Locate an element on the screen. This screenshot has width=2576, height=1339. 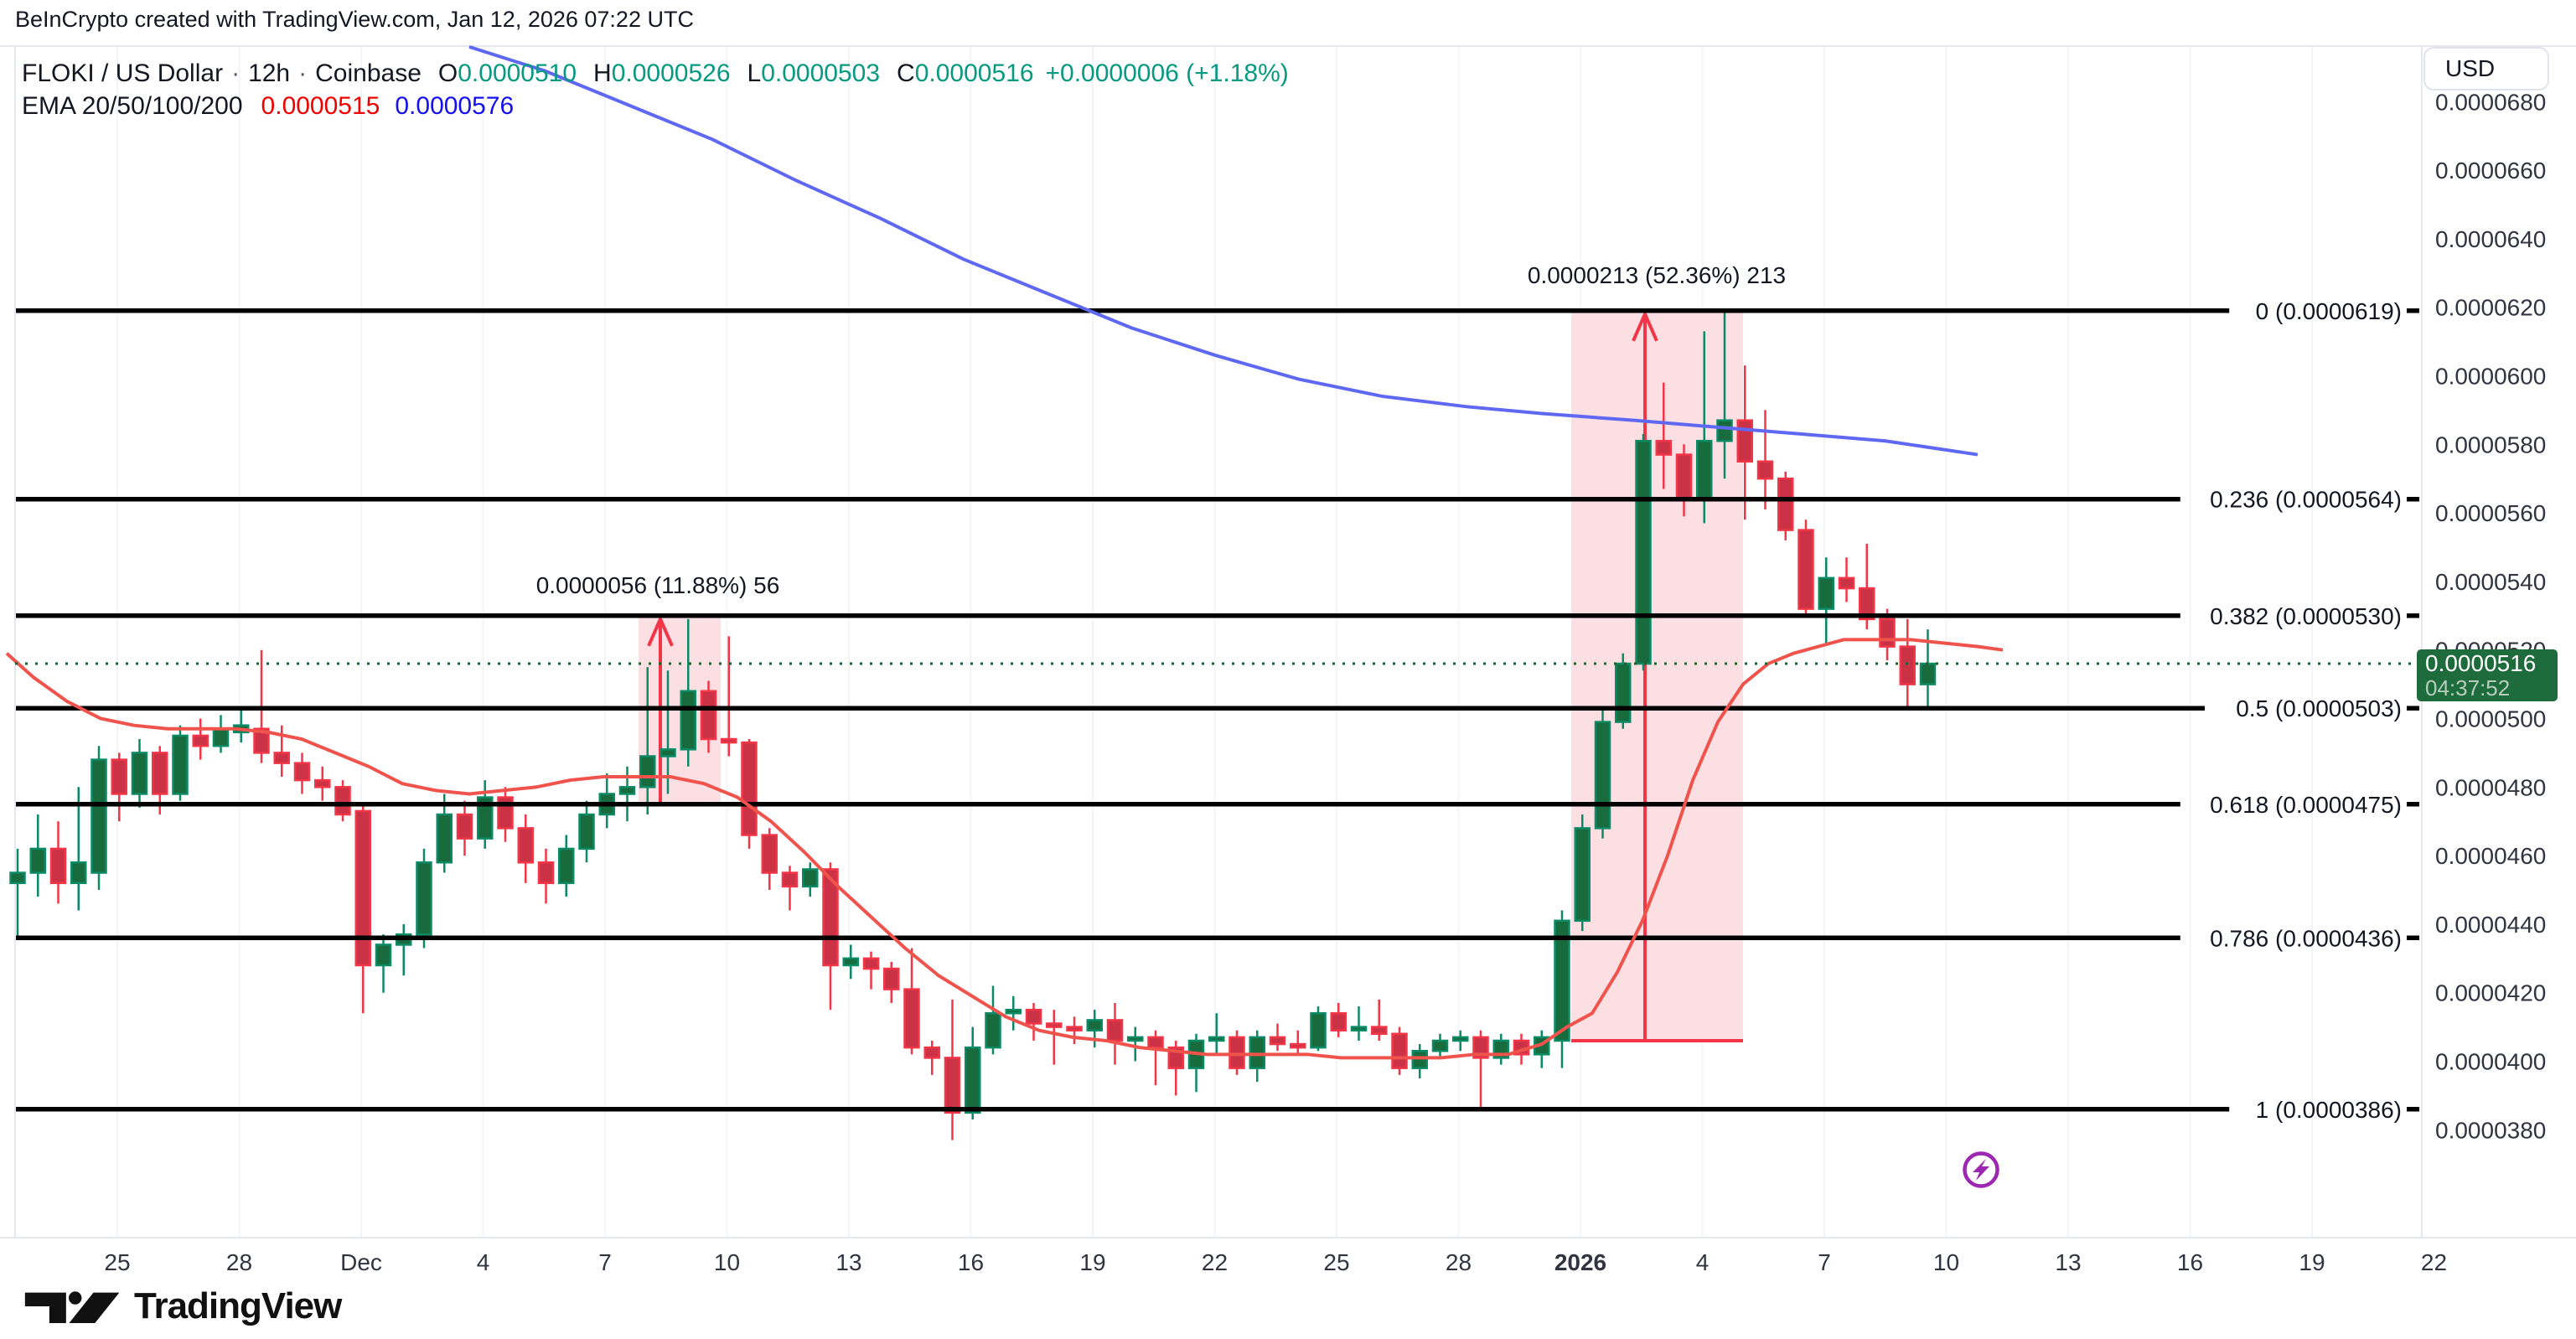
time-tick-label: 10 is located at coordinates (727, 1262).